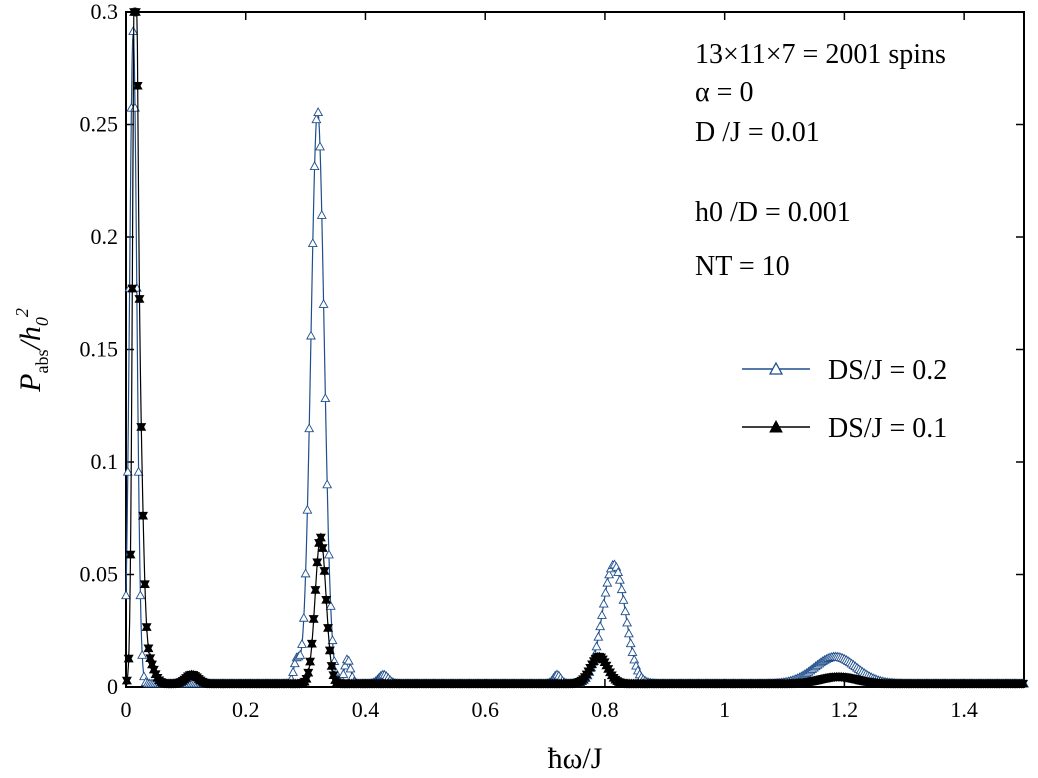 The width and height of the screenshot is (1038, 778). Describe the element at coordinates (485, 709) in the screenshot. I see `x-tick-label: 0.6` at that location.